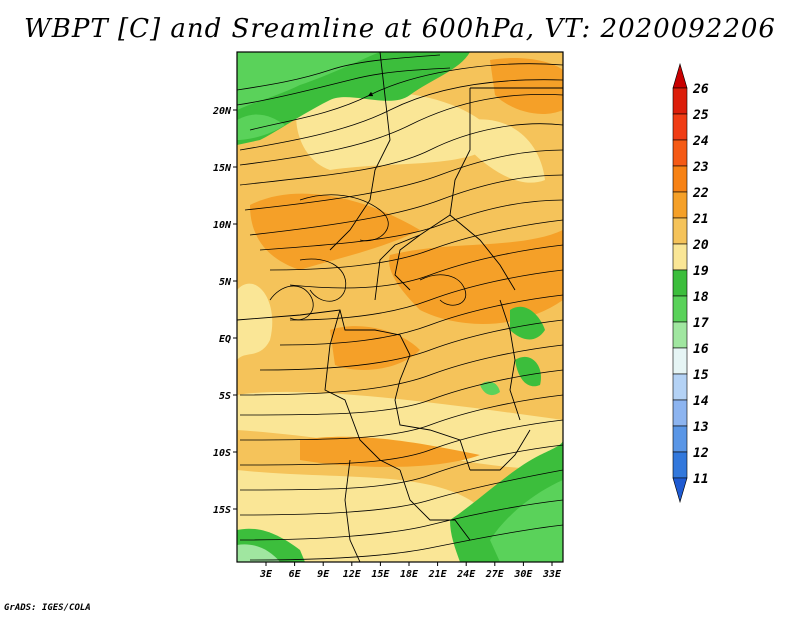  What do you see at coordinates (225, 339) in the screenshot?
I see `y-tick-label: EQ` at bounding box center [225, 339].